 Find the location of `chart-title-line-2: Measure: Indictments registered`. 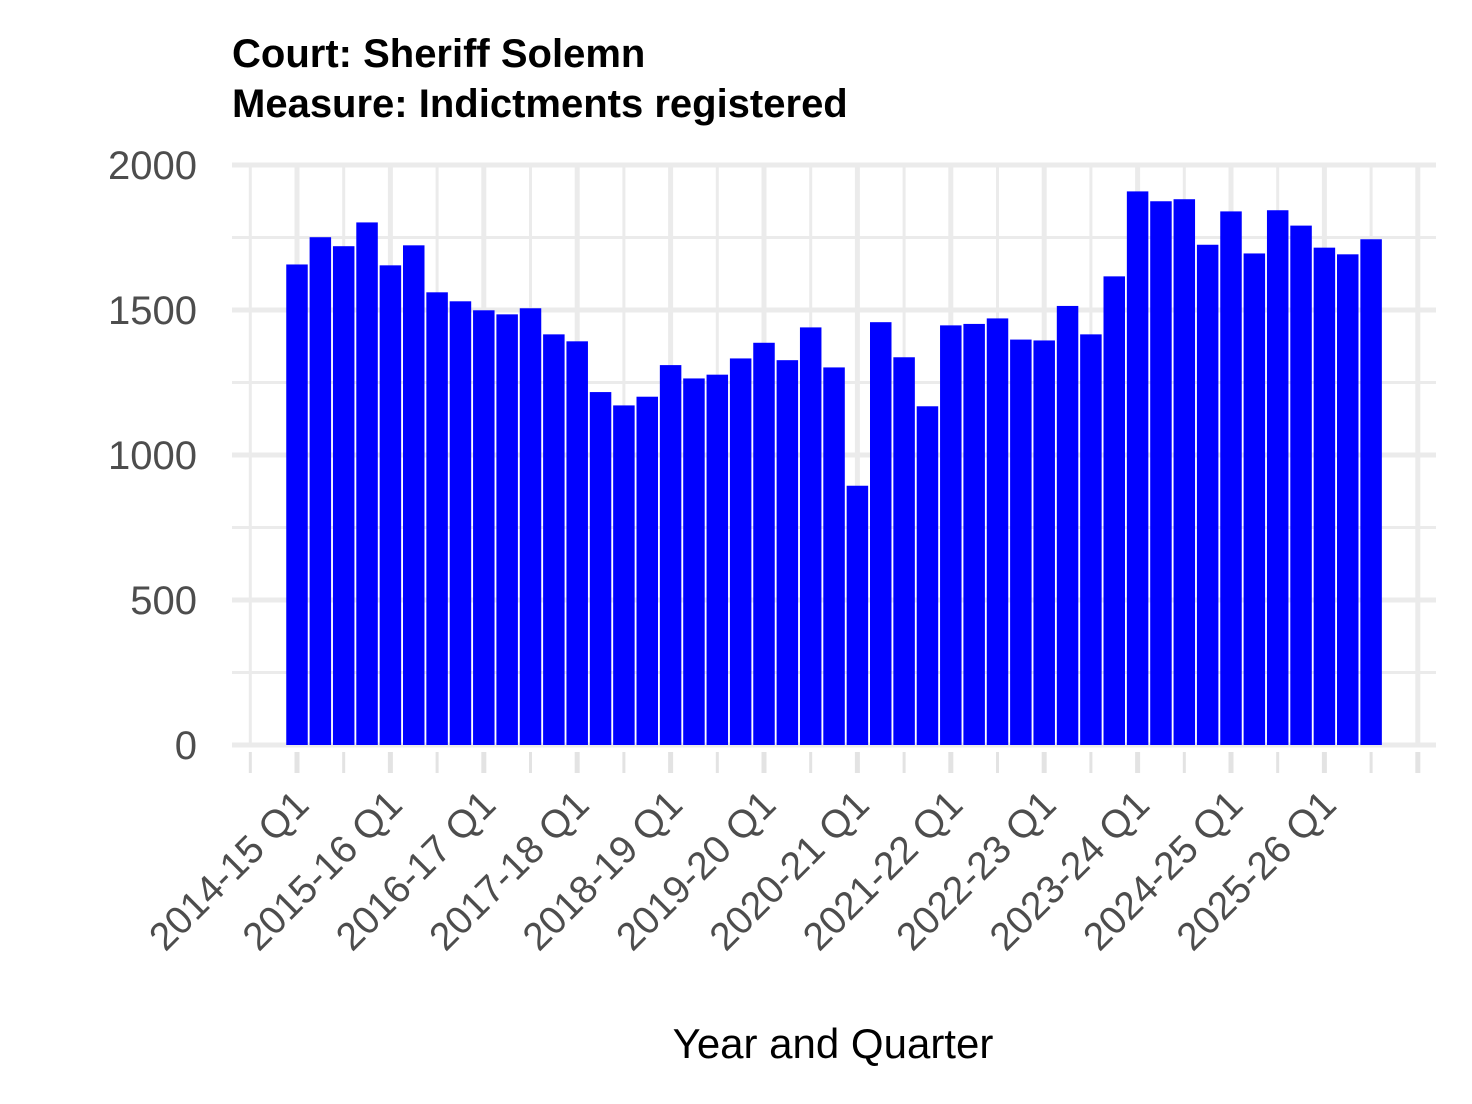

chart-title-line-2: Measure: Indictments registered is located at coordinates (540, 104).